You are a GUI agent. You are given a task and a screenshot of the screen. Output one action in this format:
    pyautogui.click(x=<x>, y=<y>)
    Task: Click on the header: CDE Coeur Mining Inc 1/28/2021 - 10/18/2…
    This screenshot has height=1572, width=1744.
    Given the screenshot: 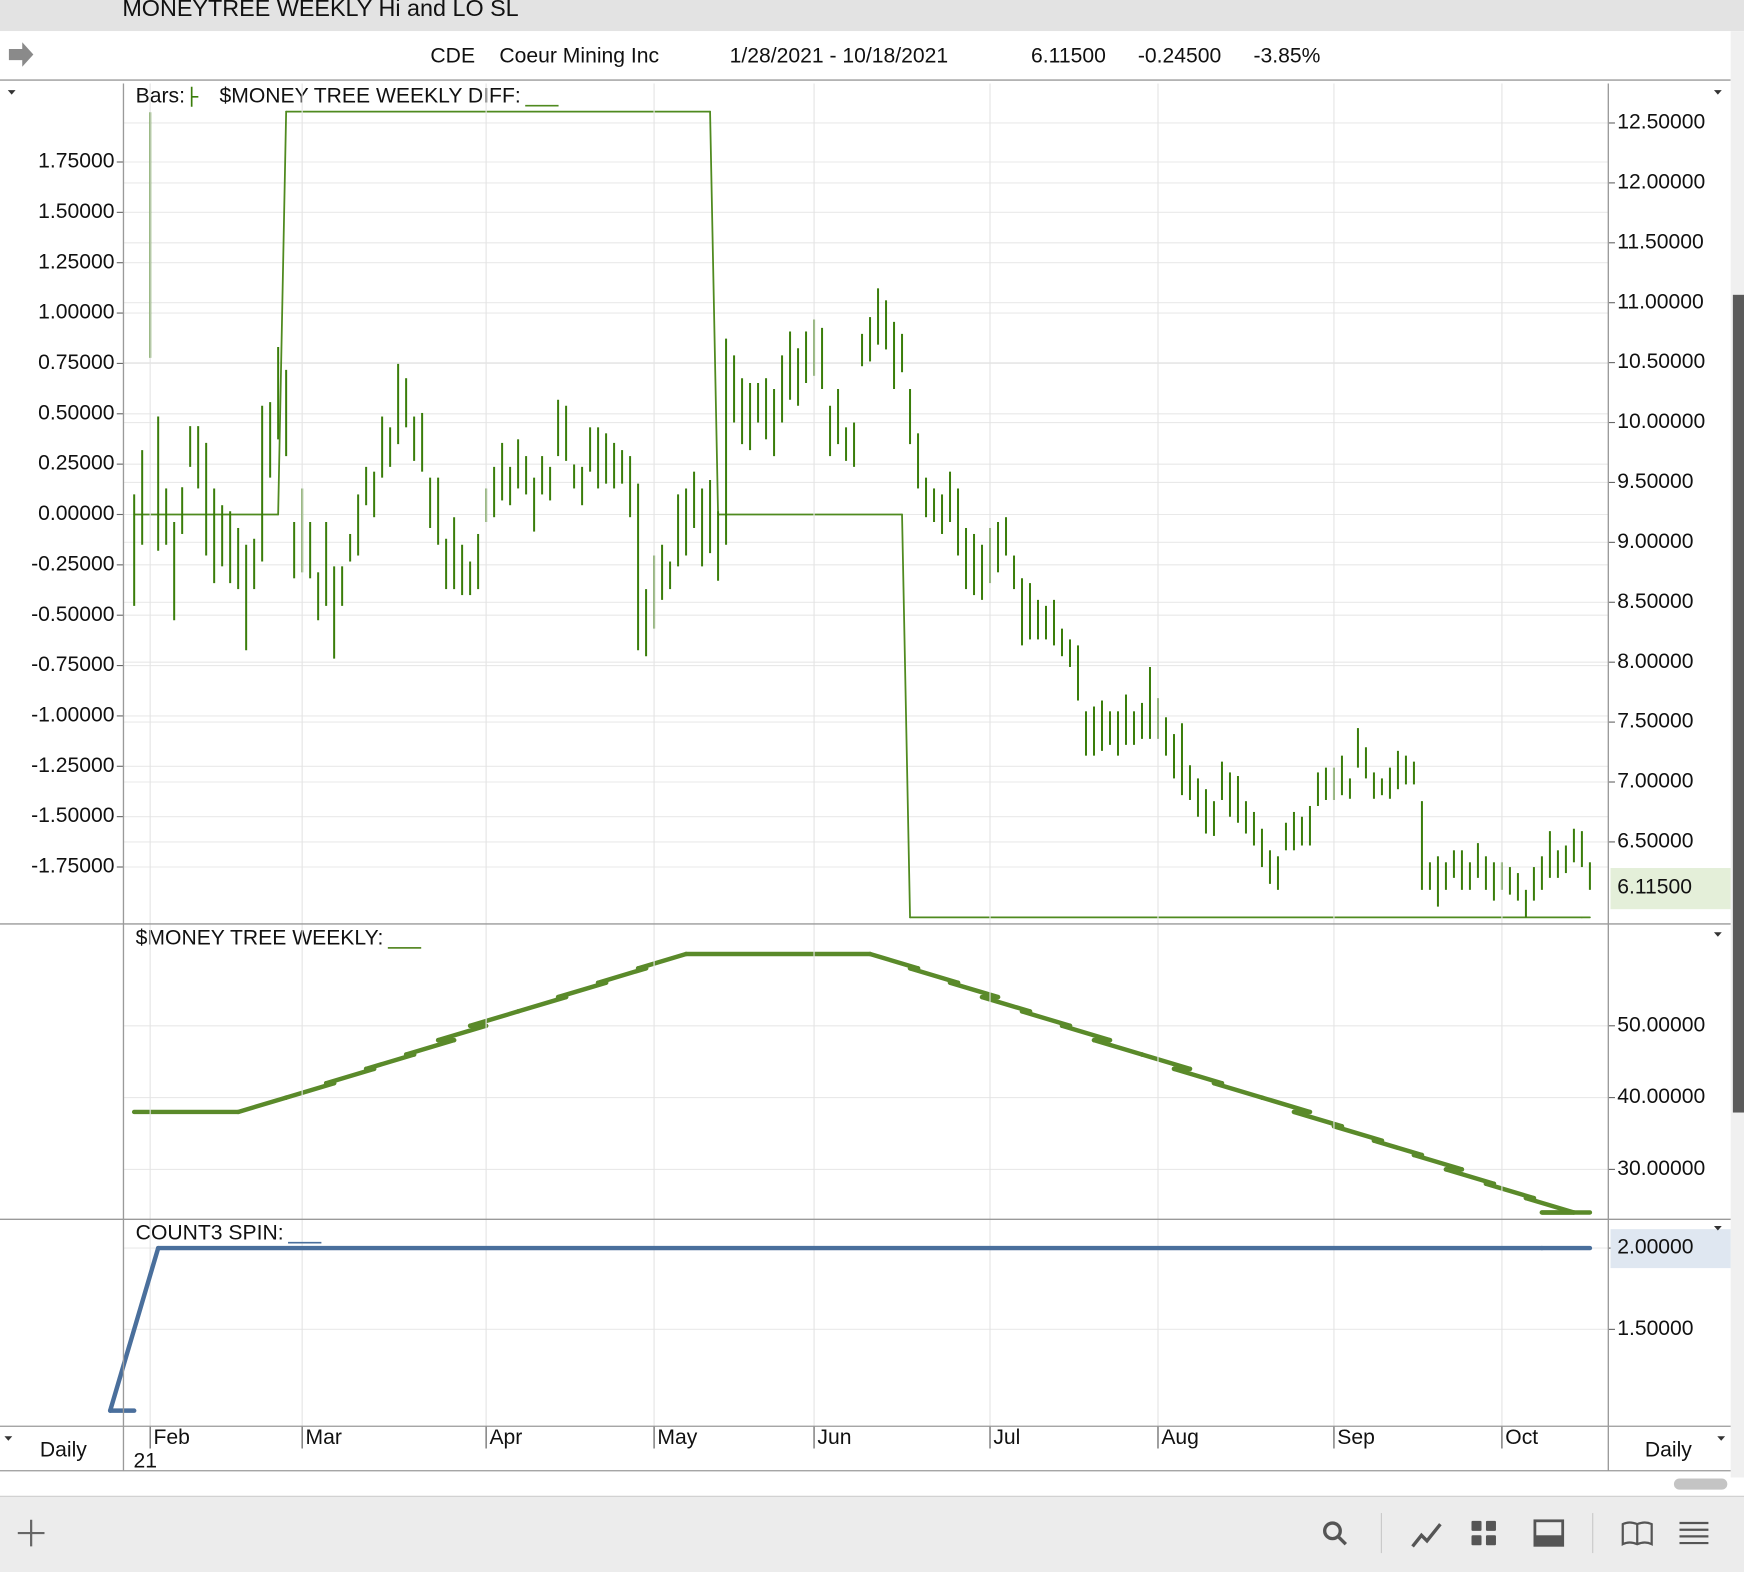 What is the action you would take?
    pyautogui.click(x=875, y=55)
    